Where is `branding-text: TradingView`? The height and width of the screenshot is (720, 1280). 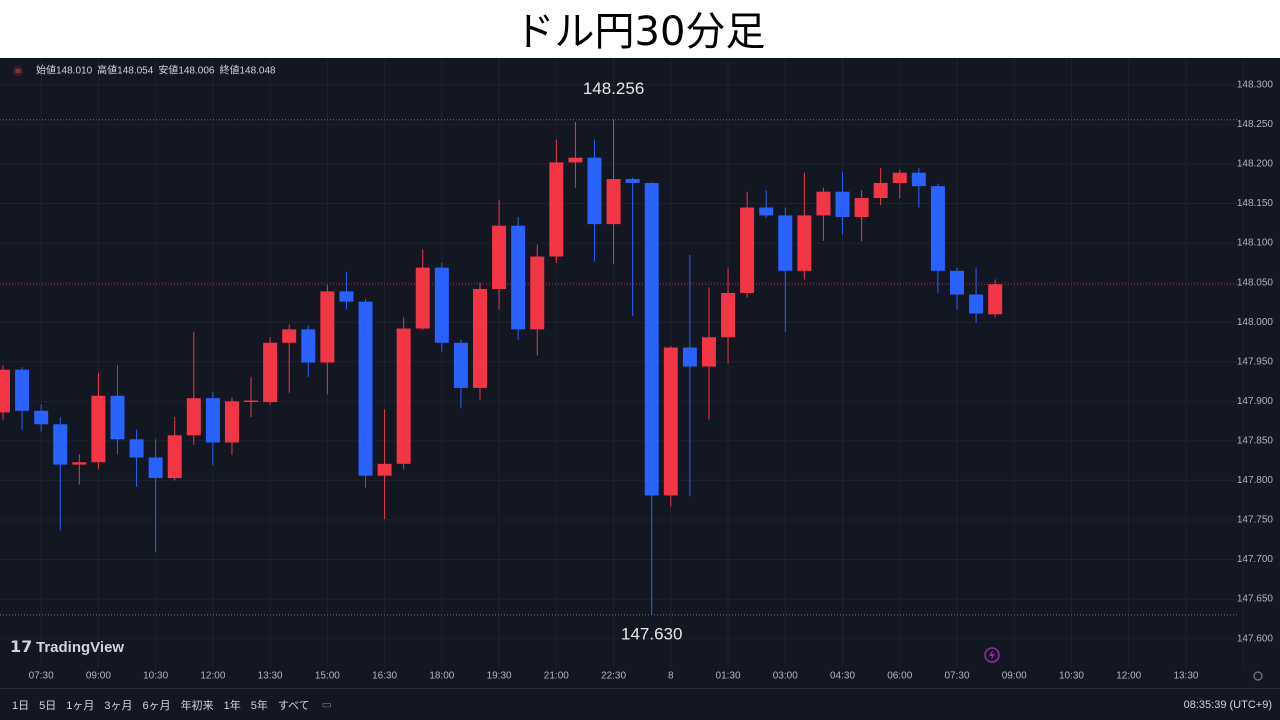 branding-text: TradingView is located at coordinates (80, 647).